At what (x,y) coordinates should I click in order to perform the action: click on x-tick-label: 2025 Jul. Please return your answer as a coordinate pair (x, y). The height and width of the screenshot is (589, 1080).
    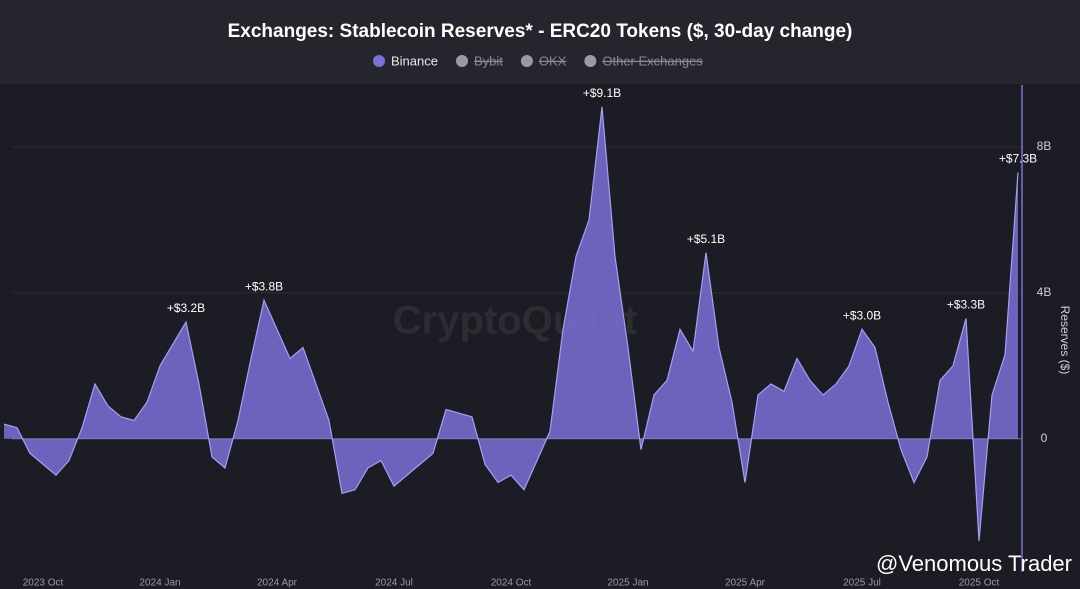
    Looking at the image, I should click on (862, 583).